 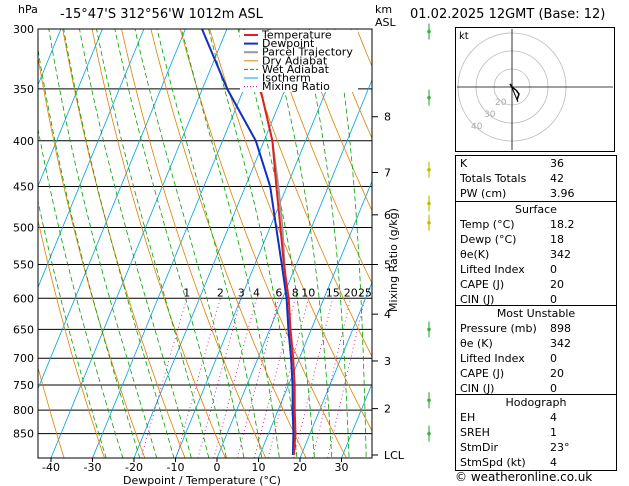 What do you see at coordinates (176, 467) in the screenshot?
I see `temperature-tick-label: -10` at bounding box center [176, 467].